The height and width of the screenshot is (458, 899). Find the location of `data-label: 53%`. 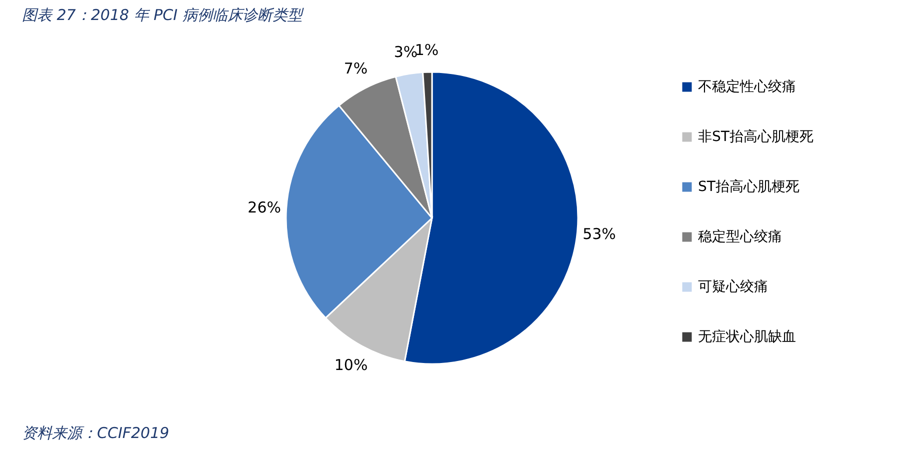

data-label: 53% is located at coordinates (599, 233).